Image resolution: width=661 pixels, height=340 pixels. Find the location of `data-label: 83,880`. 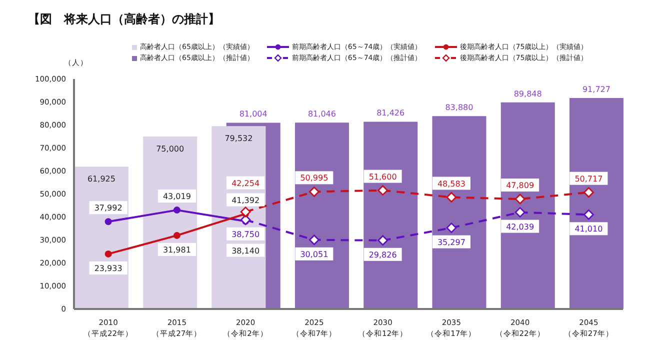

data-label: 83,880 is located at coordinates (459, 107).